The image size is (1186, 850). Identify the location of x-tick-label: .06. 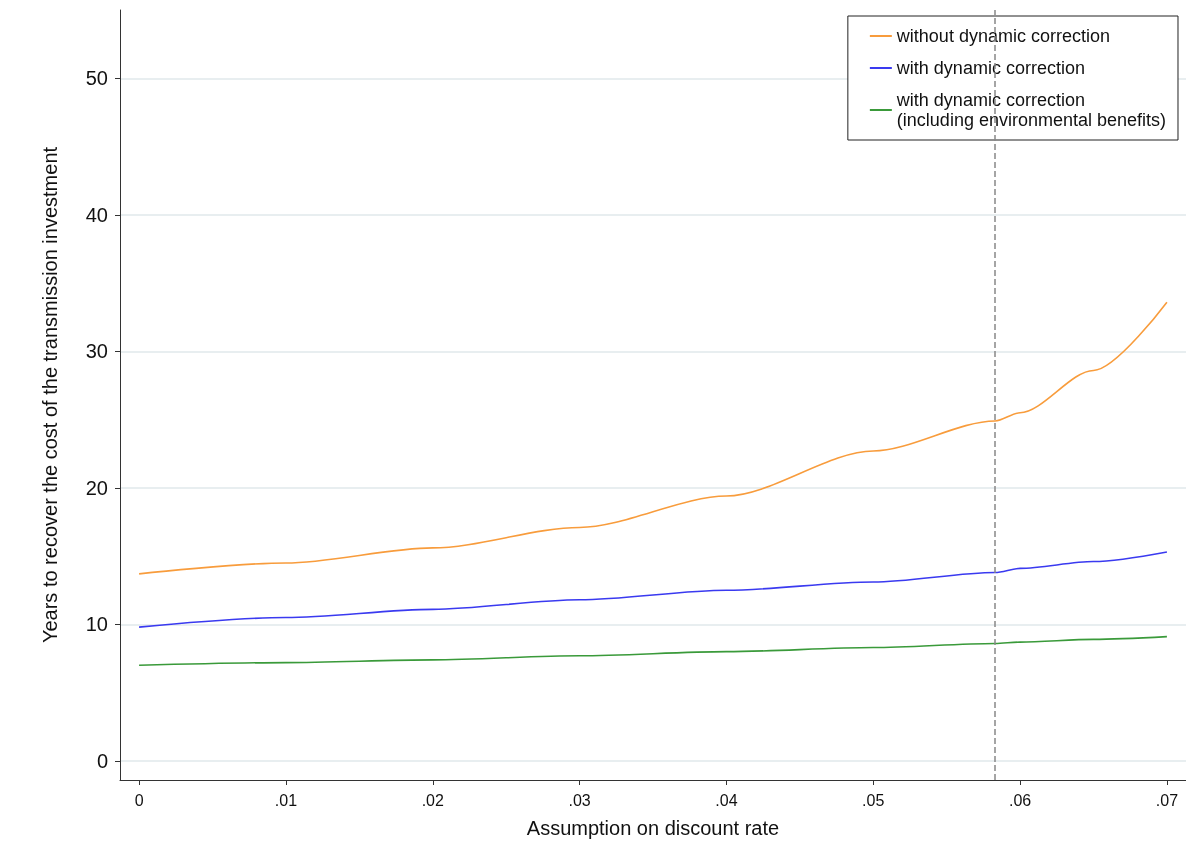
(1020, 800).